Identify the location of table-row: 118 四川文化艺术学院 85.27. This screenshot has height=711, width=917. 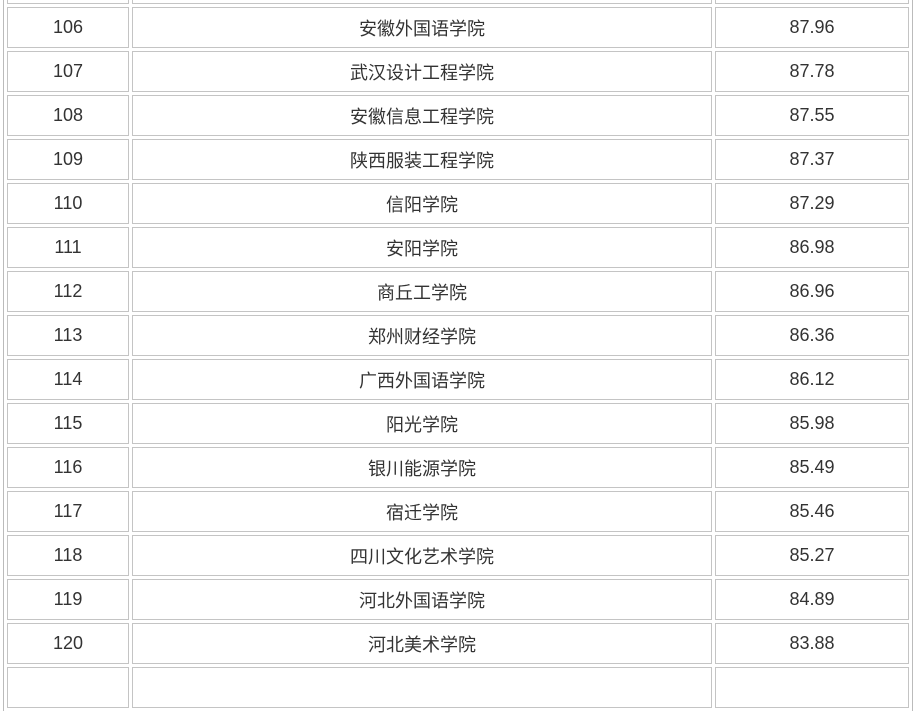
(458, 555).